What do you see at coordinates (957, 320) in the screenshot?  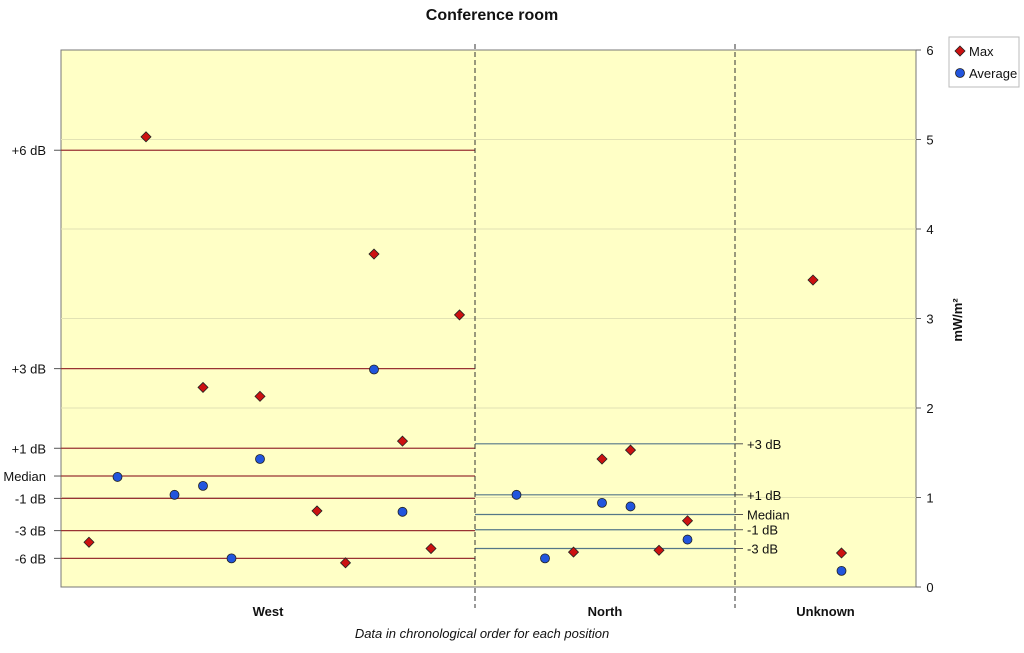 I see `y-axis-label: mW/m²` at bounding box center [957, 320].